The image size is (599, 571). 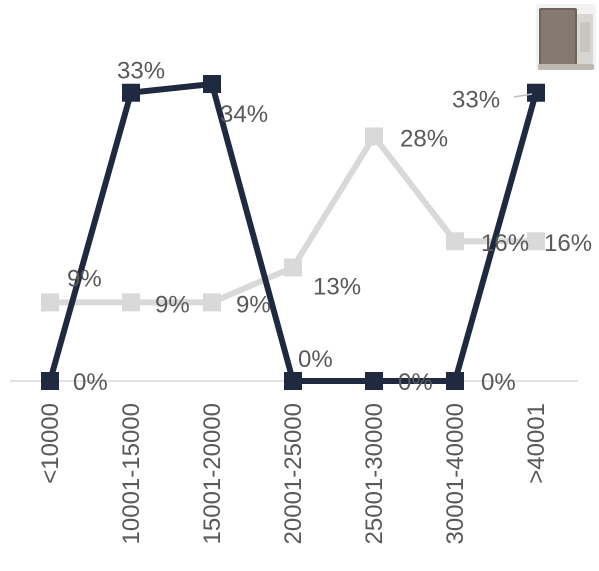 What do you see at coordinates (244, 114) in the screenshot?
I see `data-label: 34%` at bounding box center [244, 114].